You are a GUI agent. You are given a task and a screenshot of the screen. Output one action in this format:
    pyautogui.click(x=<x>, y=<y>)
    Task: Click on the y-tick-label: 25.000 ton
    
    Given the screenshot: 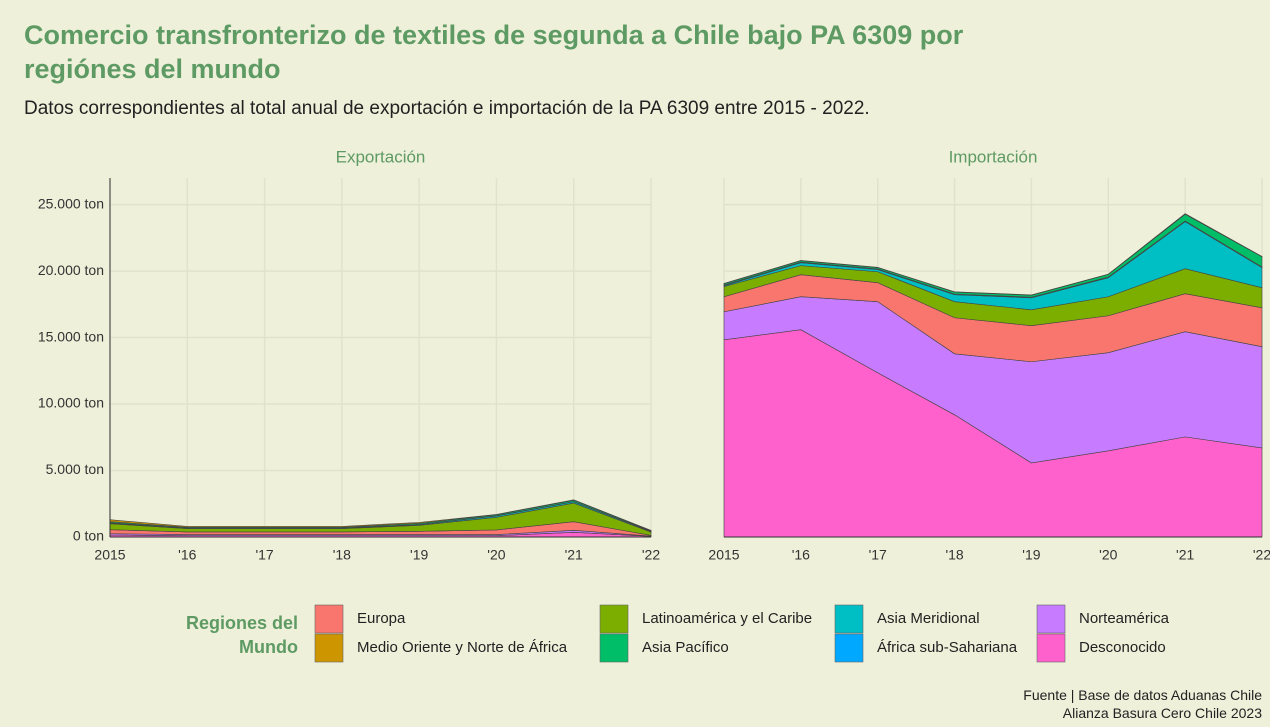 What is the action you would take?
    pyautogui.click(x=71, y=203)
    